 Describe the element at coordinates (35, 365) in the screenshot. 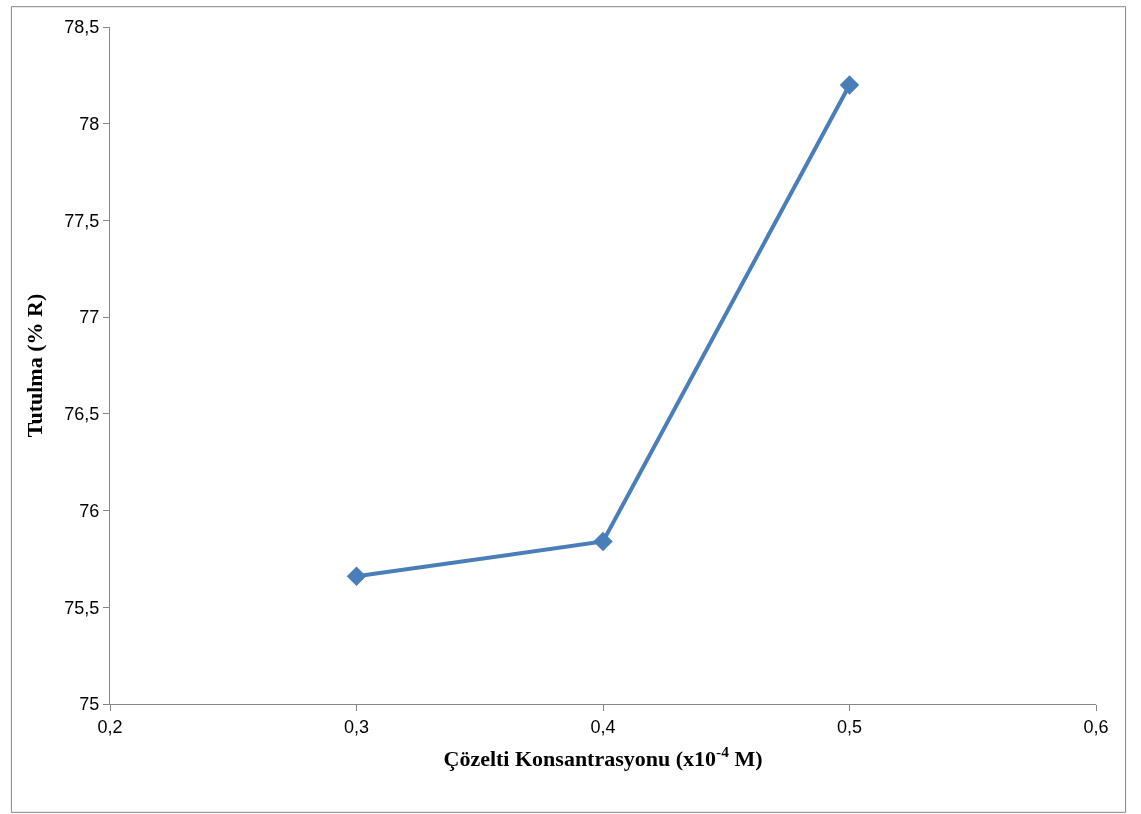

I see `y-axis-title: Tutulma (% R)` at that location.